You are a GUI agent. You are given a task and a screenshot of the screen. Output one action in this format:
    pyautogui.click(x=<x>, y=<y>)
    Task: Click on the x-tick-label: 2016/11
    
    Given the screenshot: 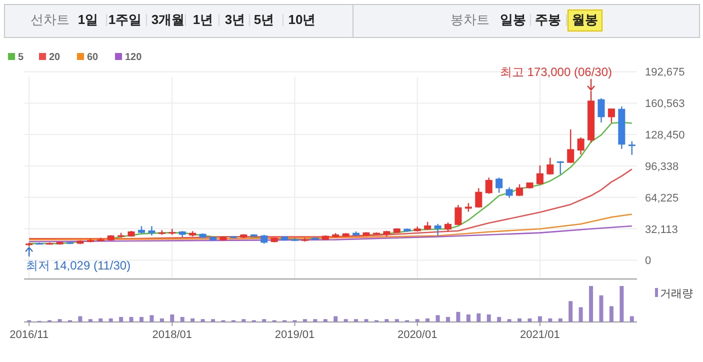 What is the action you would take?
    pyautogui.click(x=29, y=335)
    